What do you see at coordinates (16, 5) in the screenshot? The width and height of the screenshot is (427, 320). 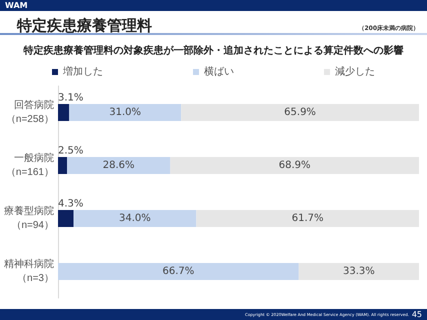 I see `text: WAM` at bounding box center [16, 5].